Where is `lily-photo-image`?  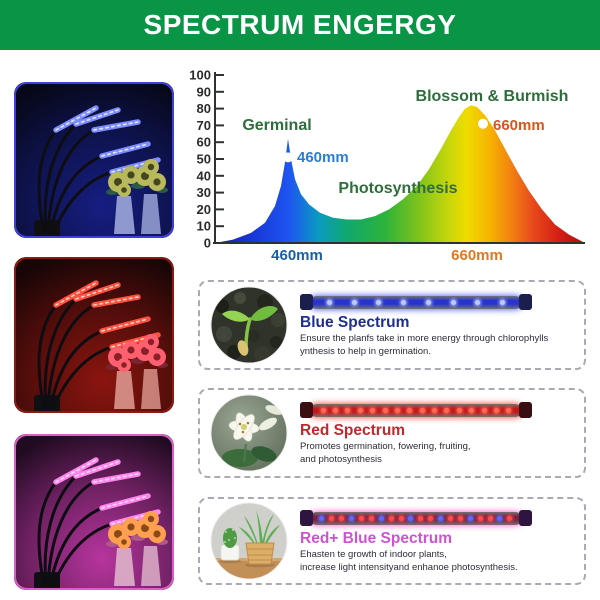 lily-photo-image is located at coordinates (249, 433).